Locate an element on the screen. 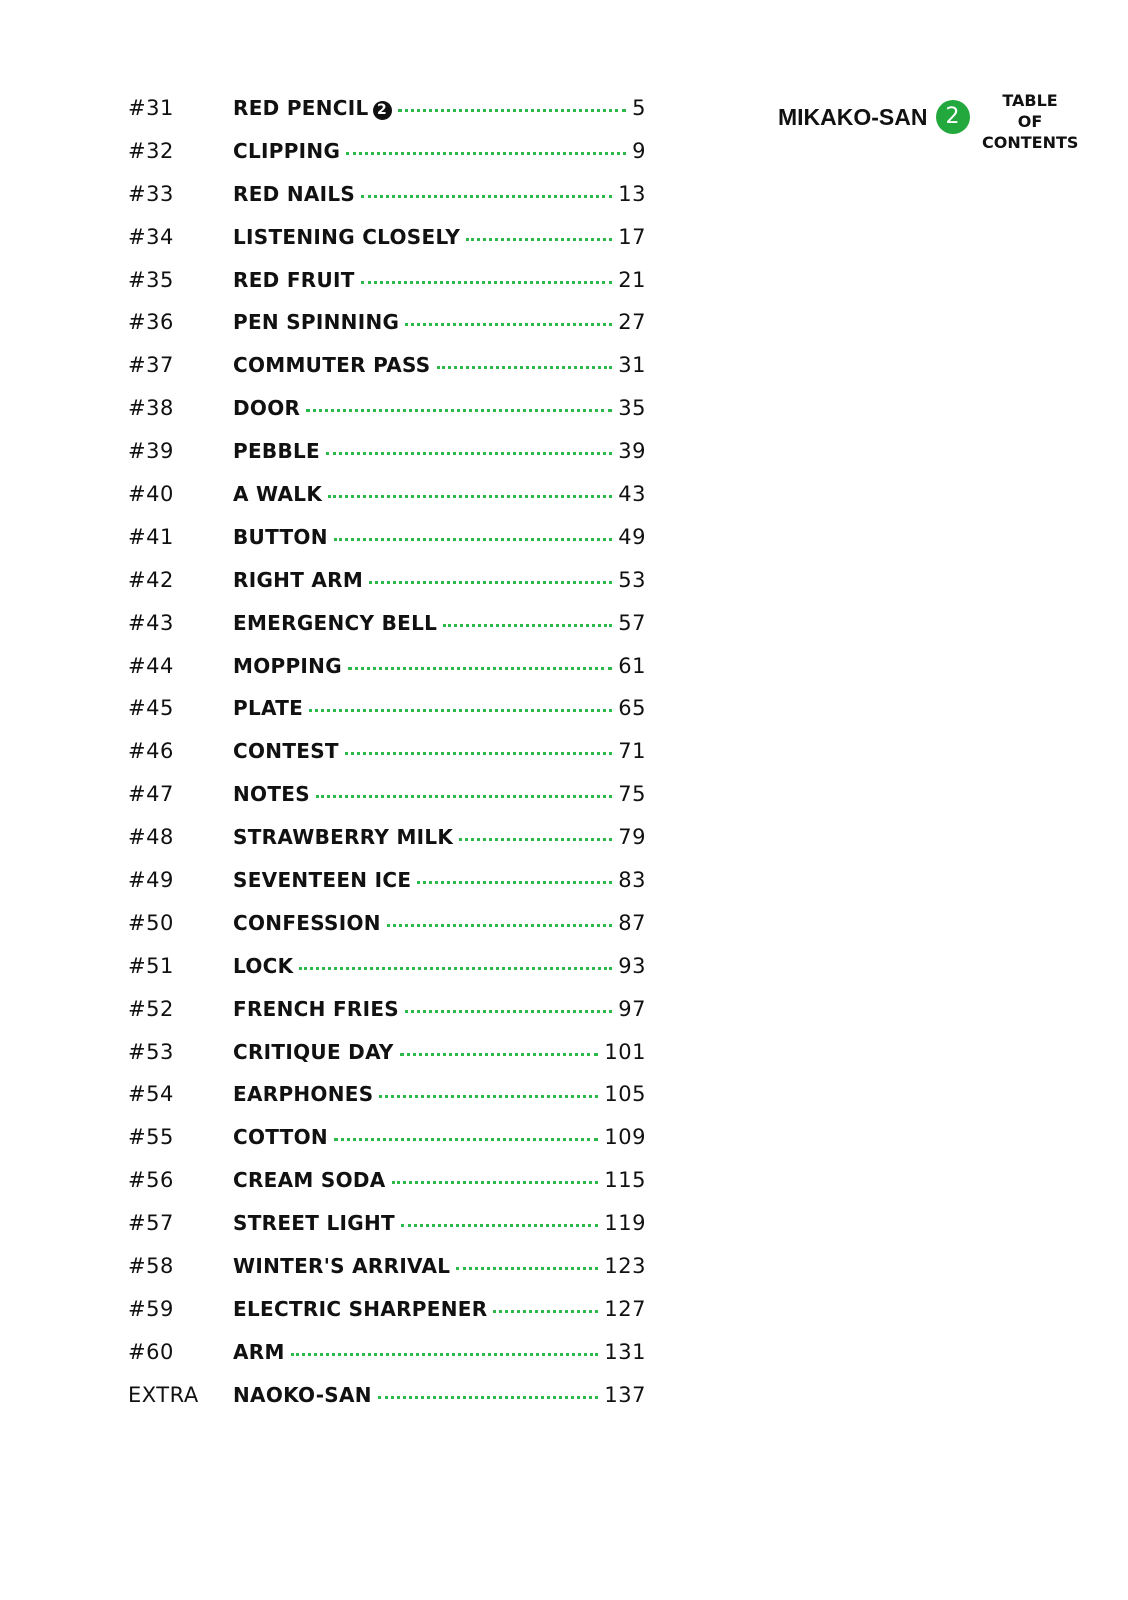 The height and width of the screenshot is (1600, 1128). toc-entry: #35 RED FRUIT 21 is located at coordinates (387, 289).